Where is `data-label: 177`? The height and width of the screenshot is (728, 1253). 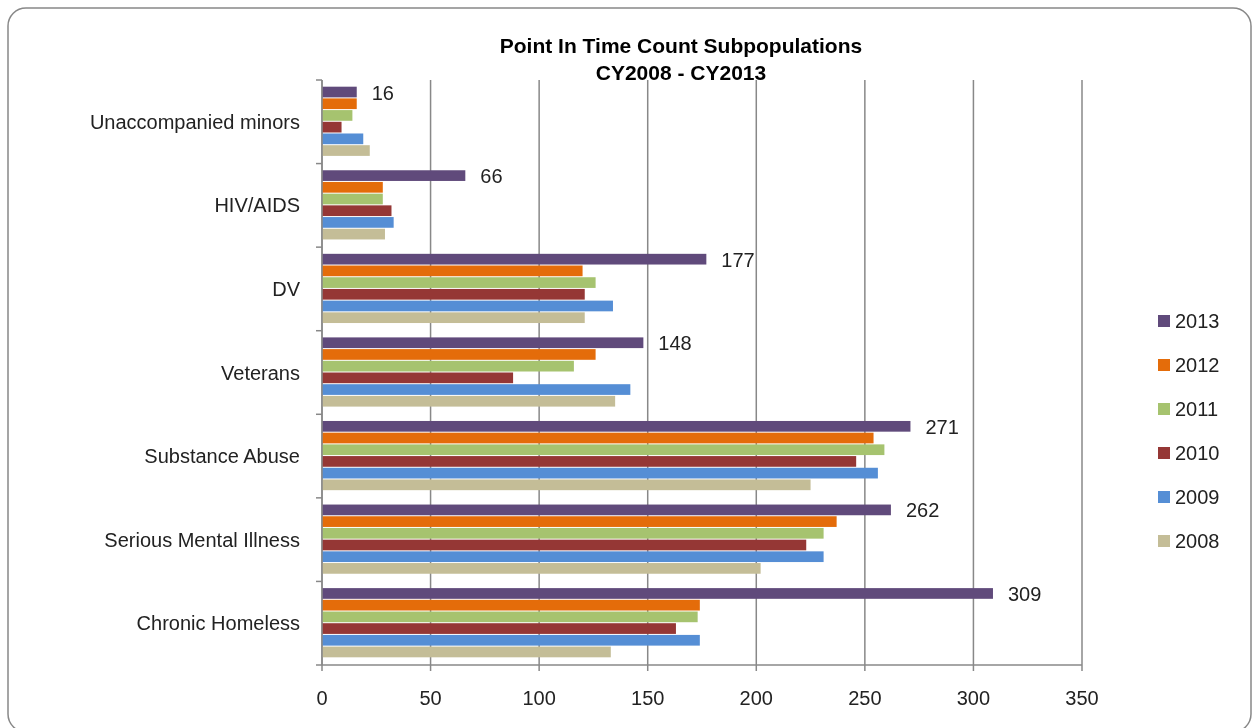 data-label: 177 is located at coordinates (738, 259).